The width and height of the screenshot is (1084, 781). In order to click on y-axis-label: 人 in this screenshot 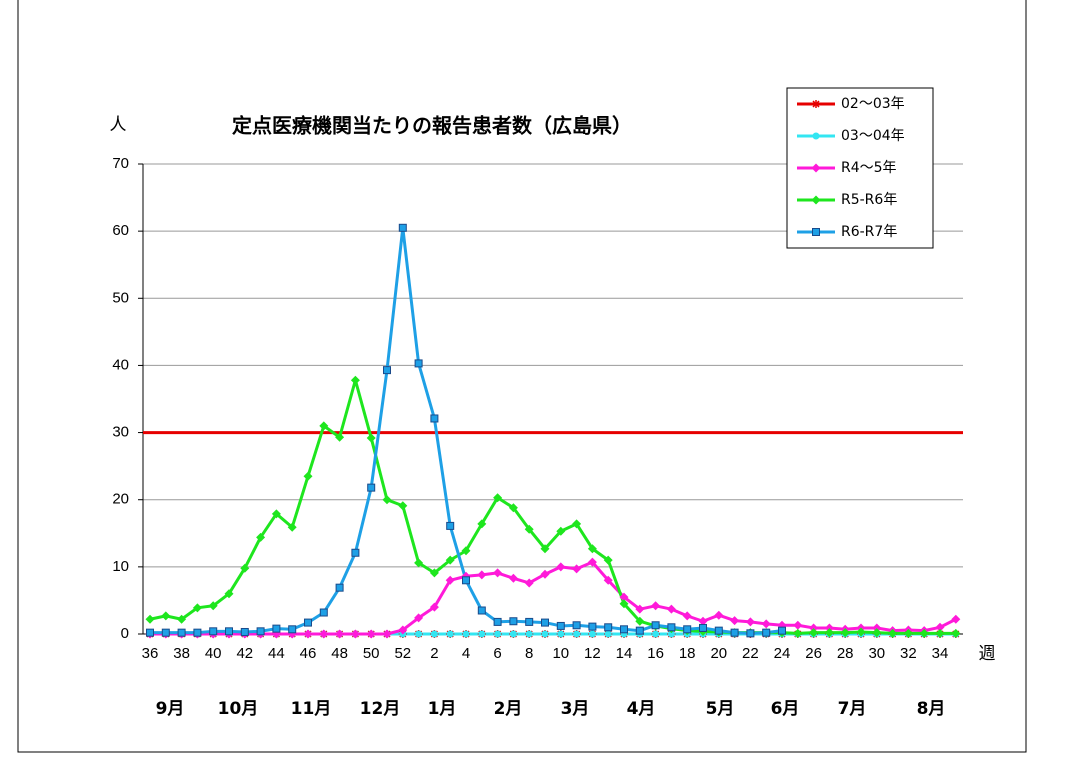, I will do `click(118, 125)`.